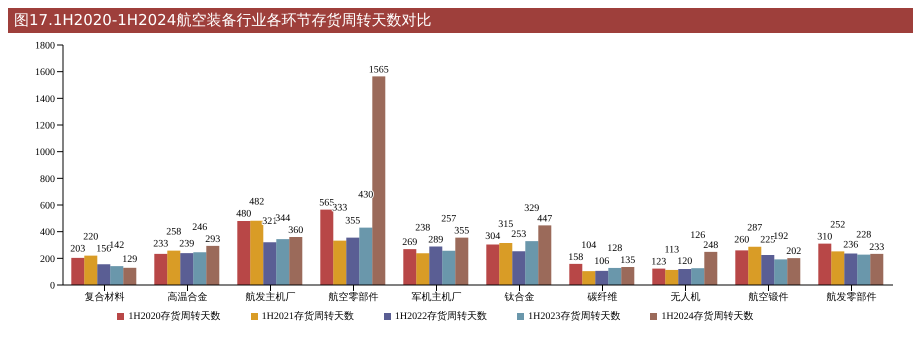 This screenshot has width=923, height=345. What do you see at coordinates (658, 262) in the screenshot?
I see `data-label: 123` at bounding box center [658, 262].